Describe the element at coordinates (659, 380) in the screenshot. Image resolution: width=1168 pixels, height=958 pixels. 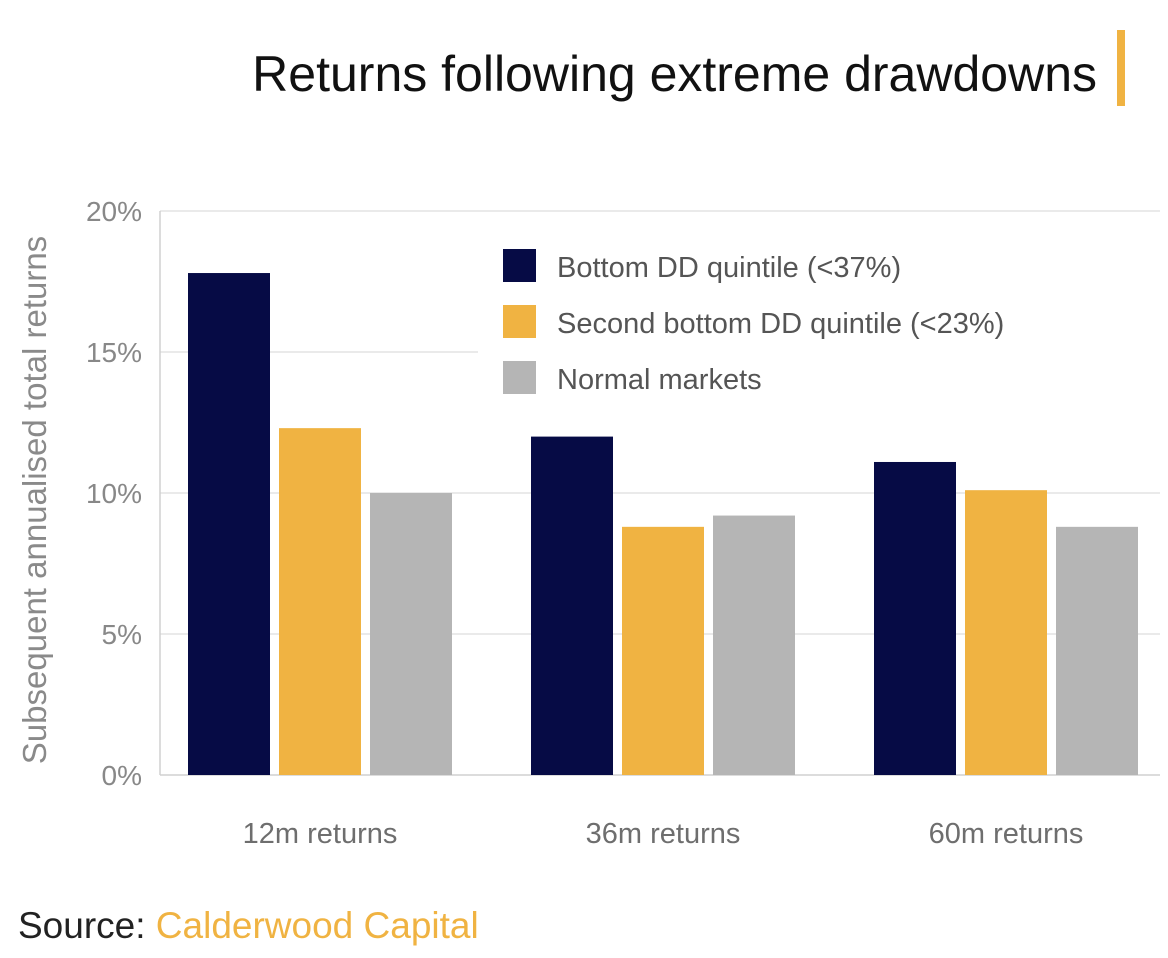
I see `legend-label: Normal markets` at that location.